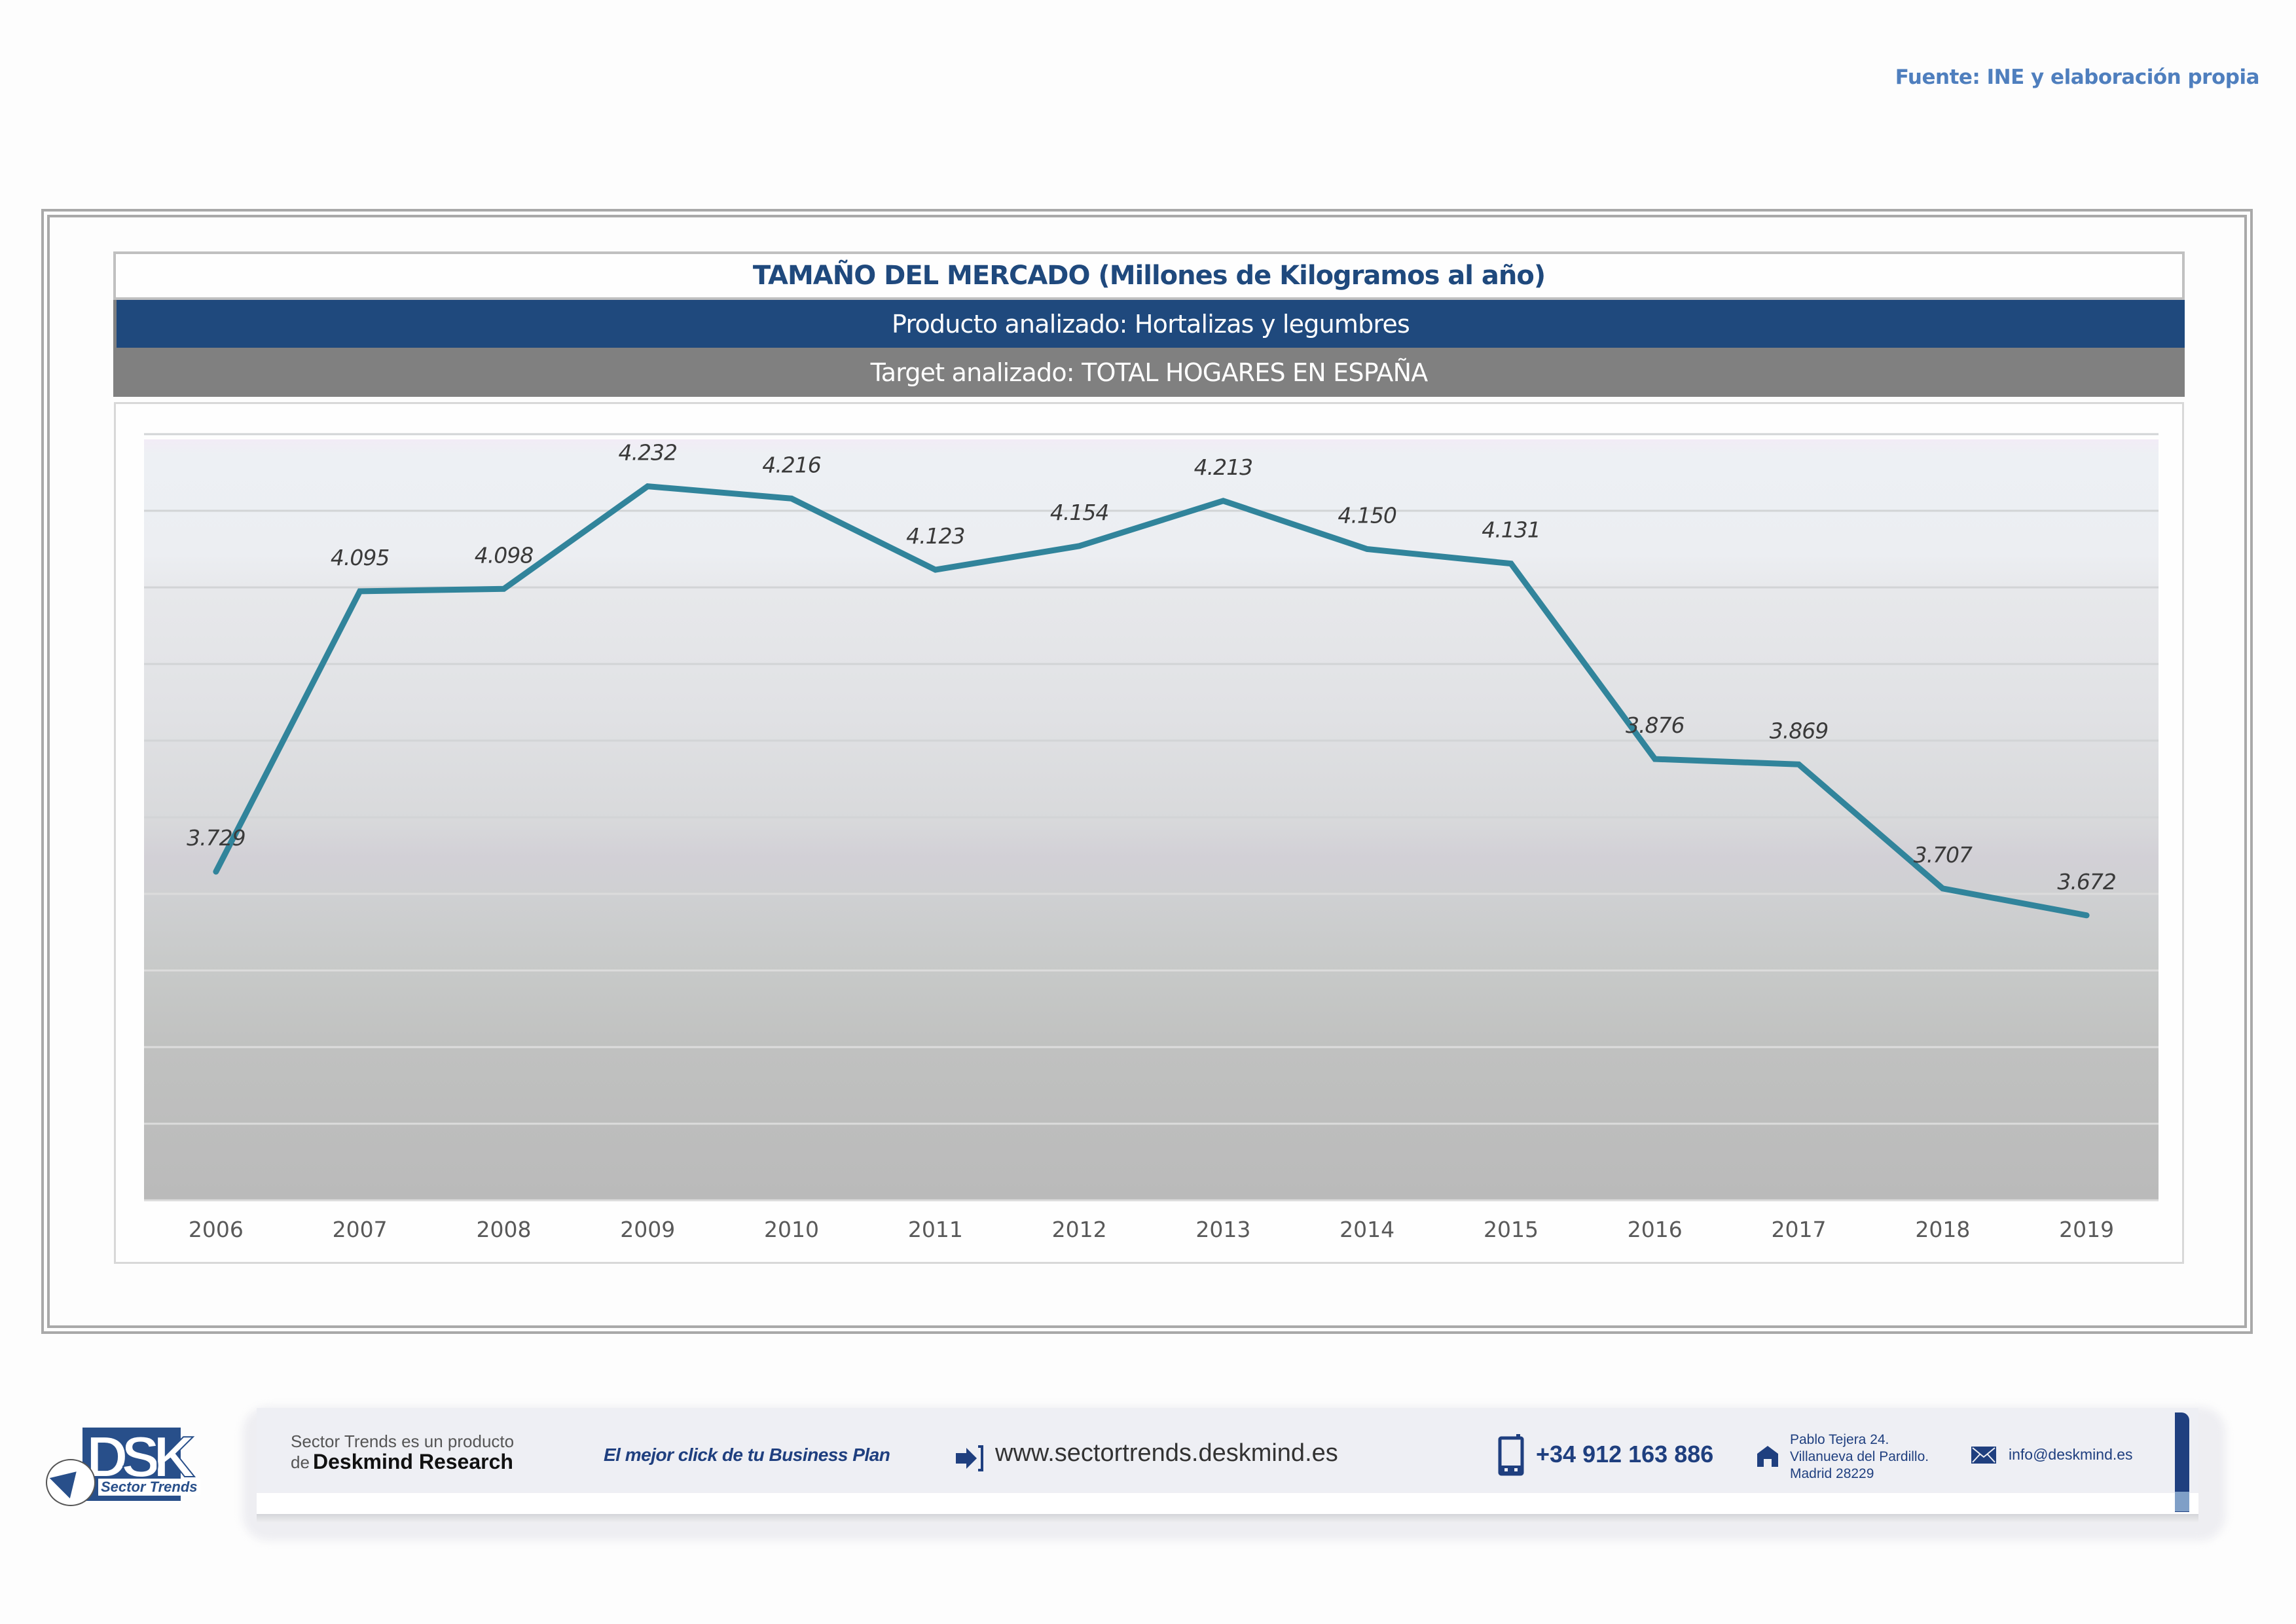 The width and height of the screenshot is (2296, 1624). What do you see at coordinates (131, 1499) in the screenshot?
I see `logo-underline` at bounding box center [131, 1499].